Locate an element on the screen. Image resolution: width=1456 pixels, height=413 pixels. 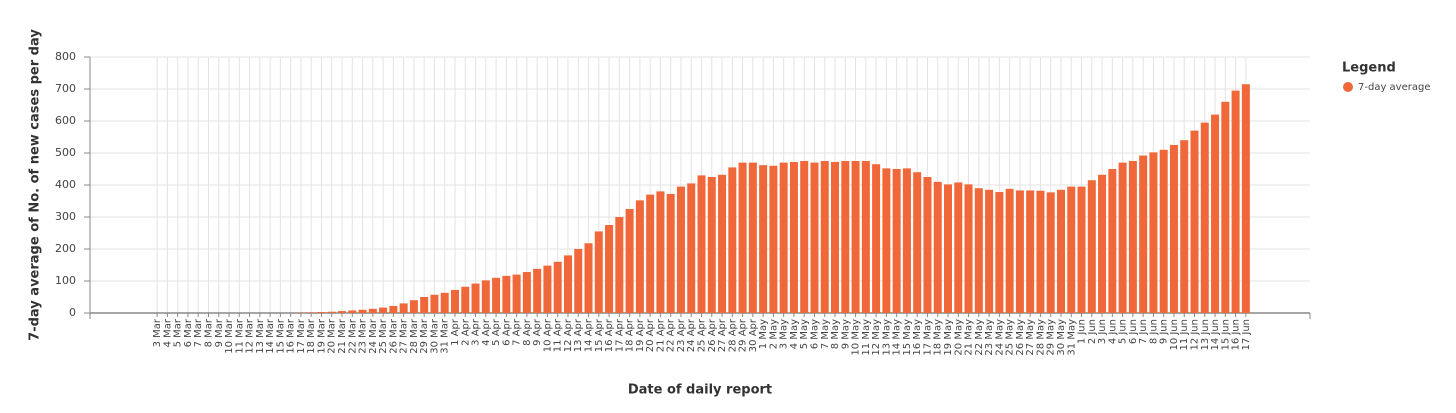
legend-swatch is located at coordinates (1348, 87).